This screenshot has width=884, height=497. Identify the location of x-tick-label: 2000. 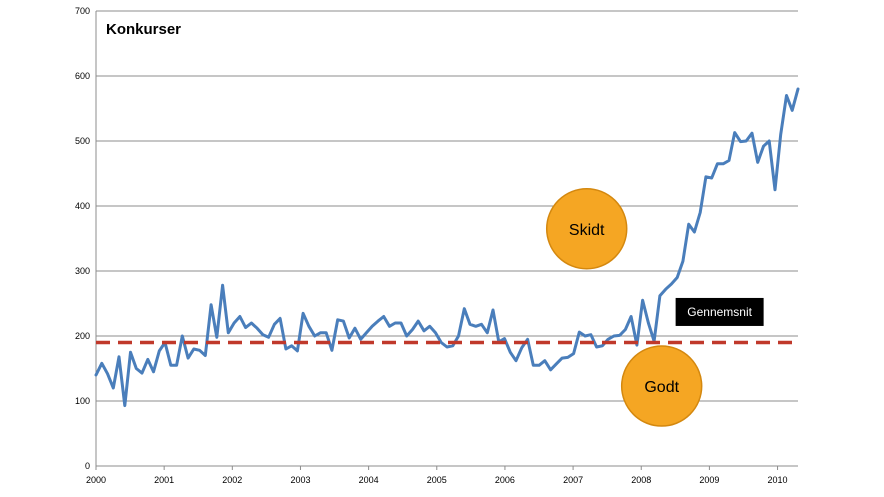
(96, 480).